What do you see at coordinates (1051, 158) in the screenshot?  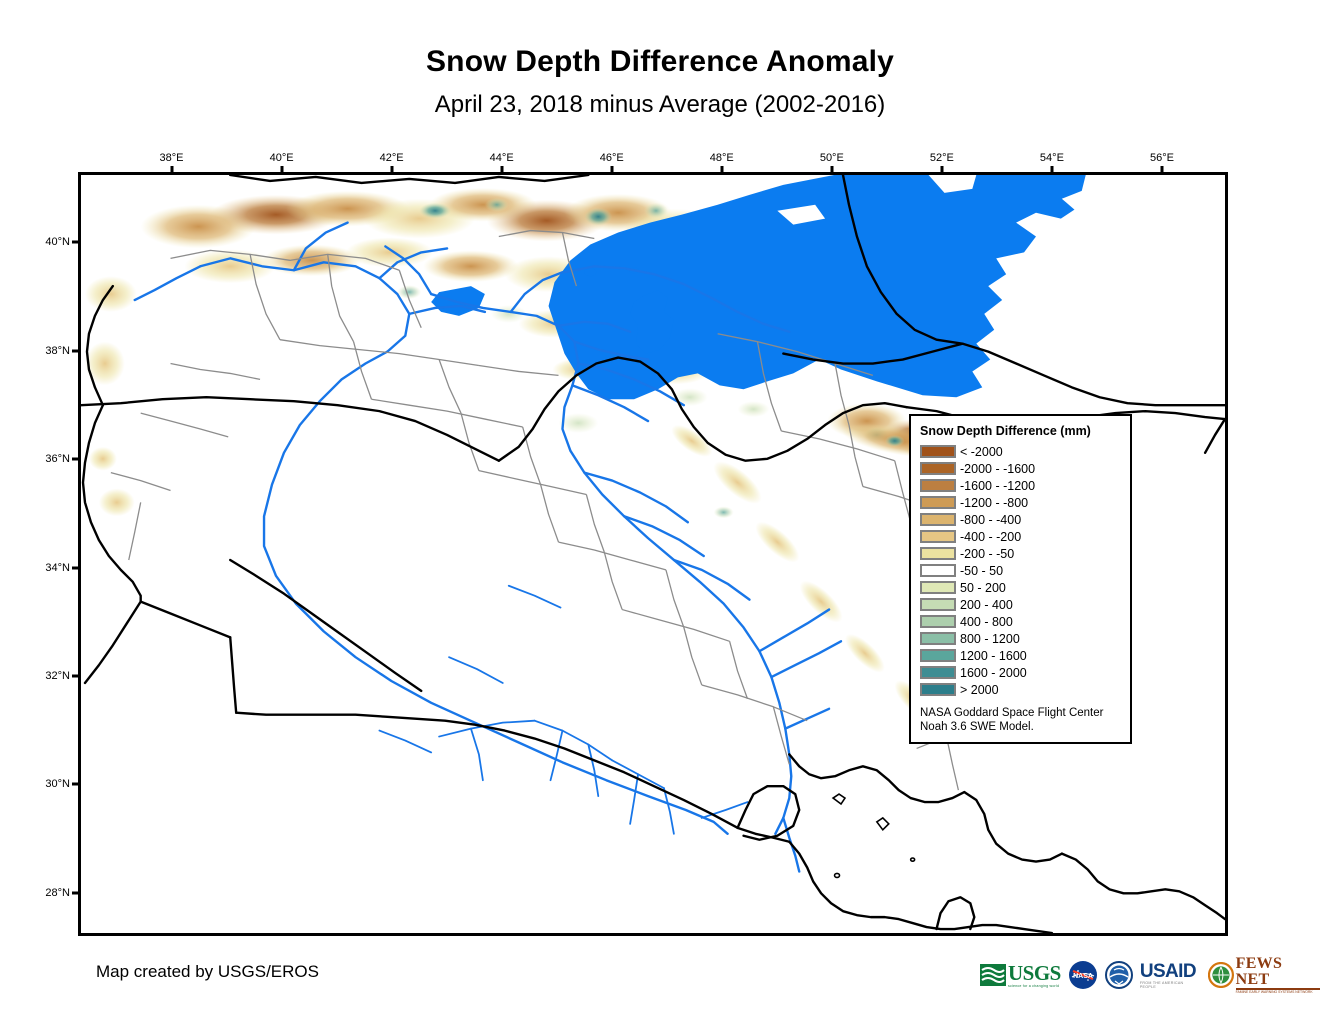 I see `longitude-label: 54°E` at bounding box center [1051, 158].